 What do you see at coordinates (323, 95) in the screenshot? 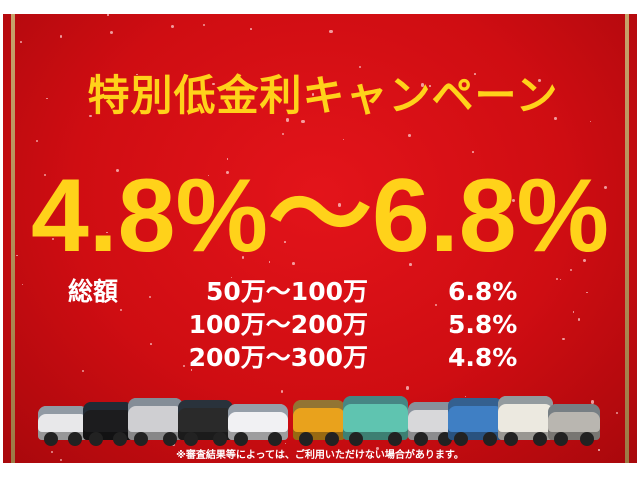
I see `campaign-title: 特別低金利キャンペーン` at bounding box center [323, 95].